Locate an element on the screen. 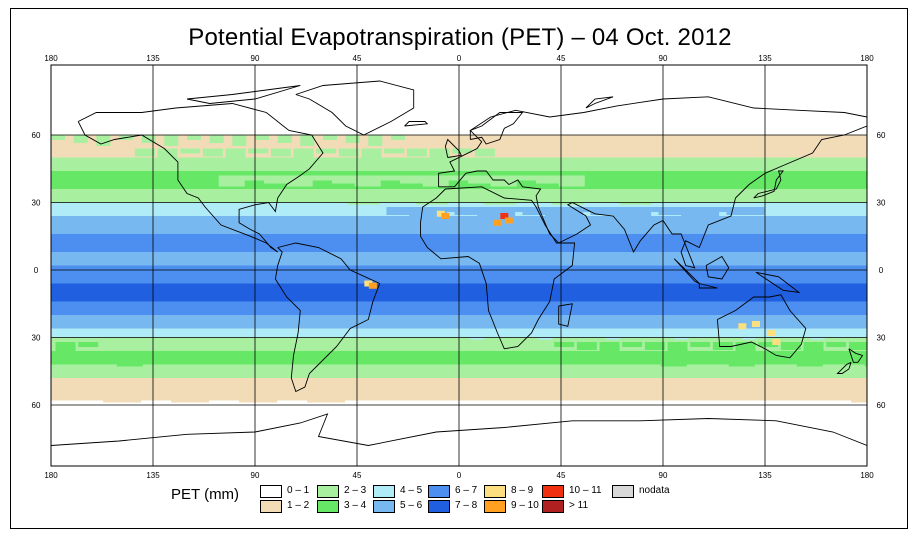 This screenshot has width=920, height=539. lat-tick-left: 0 is located at coordinates (36, 270).